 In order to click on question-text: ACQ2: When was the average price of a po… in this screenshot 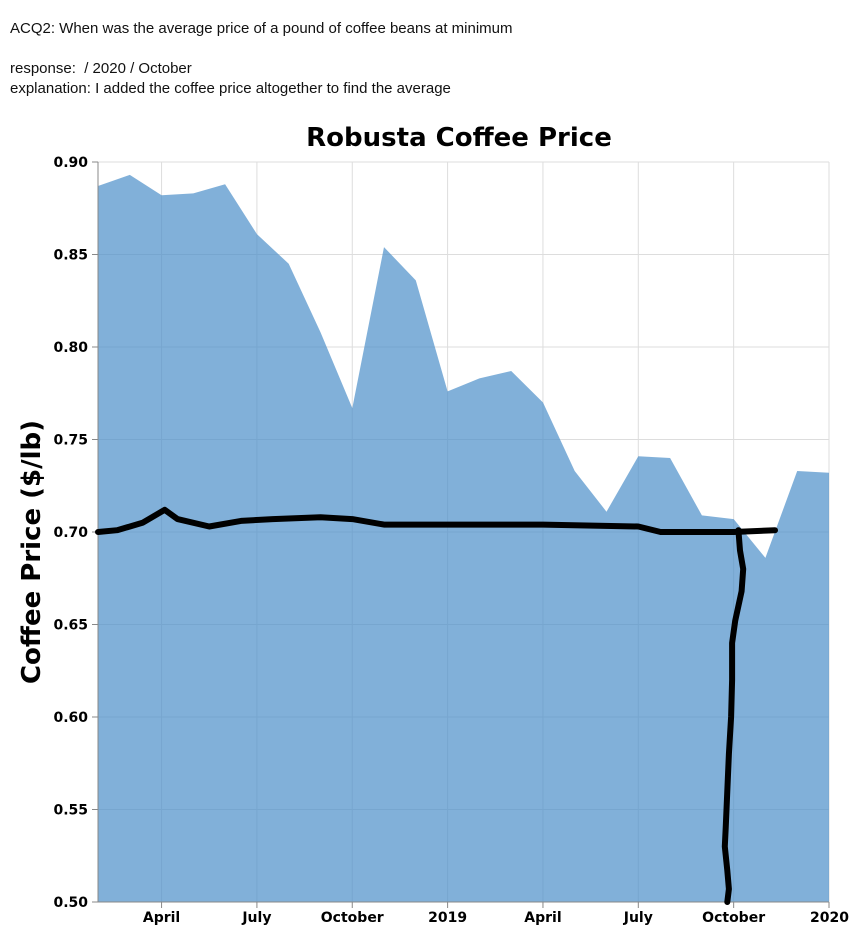, I will do `click(261, 28)`.